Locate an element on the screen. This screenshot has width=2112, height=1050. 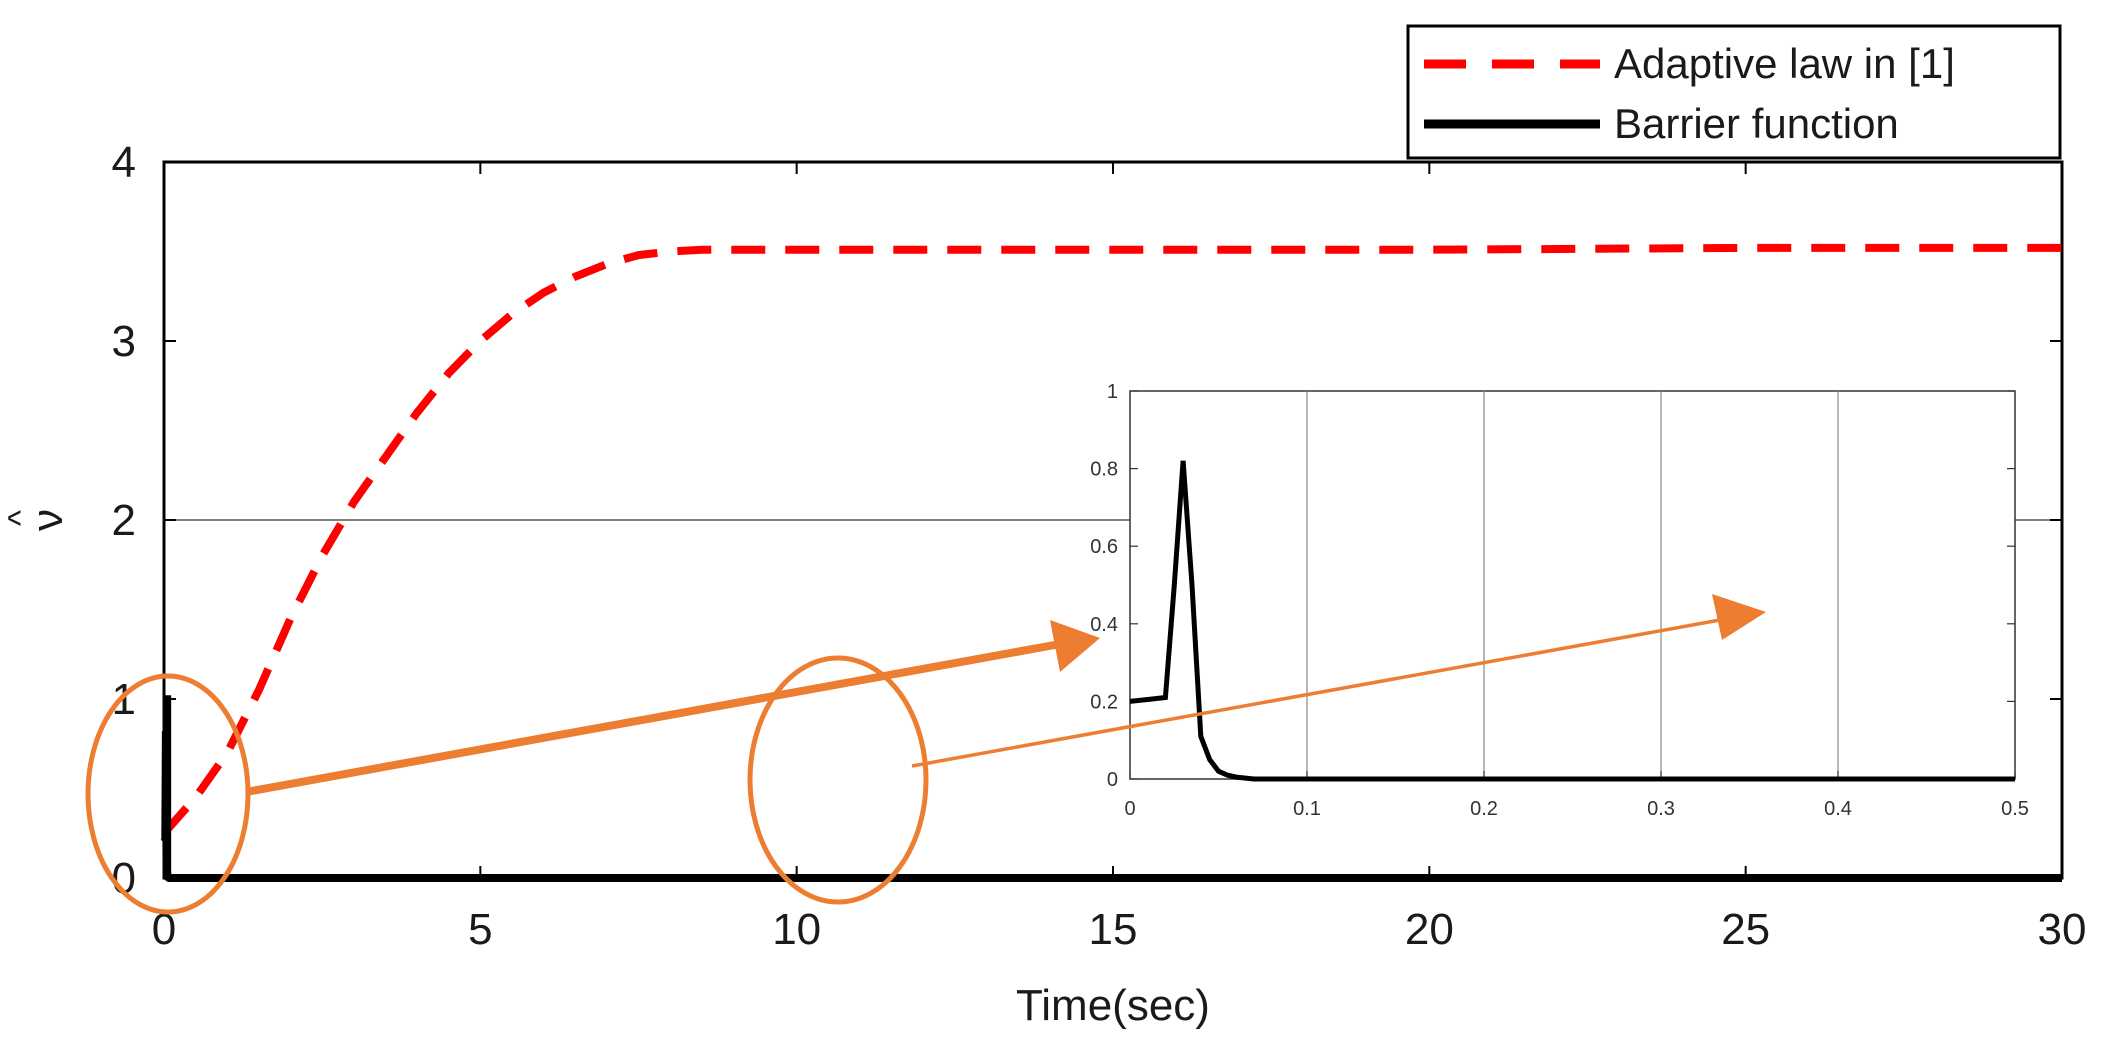
x-tick-label: 20 is located at coordinates (1429, 929).